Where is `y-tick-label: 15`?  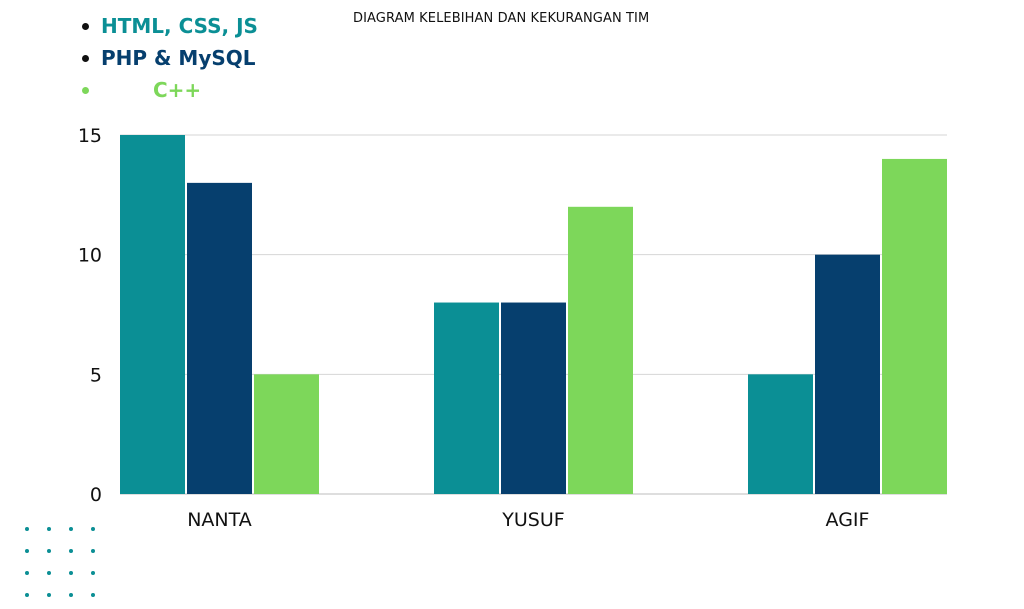
y-tick-label: 15 is located at coordinates (90, 136).